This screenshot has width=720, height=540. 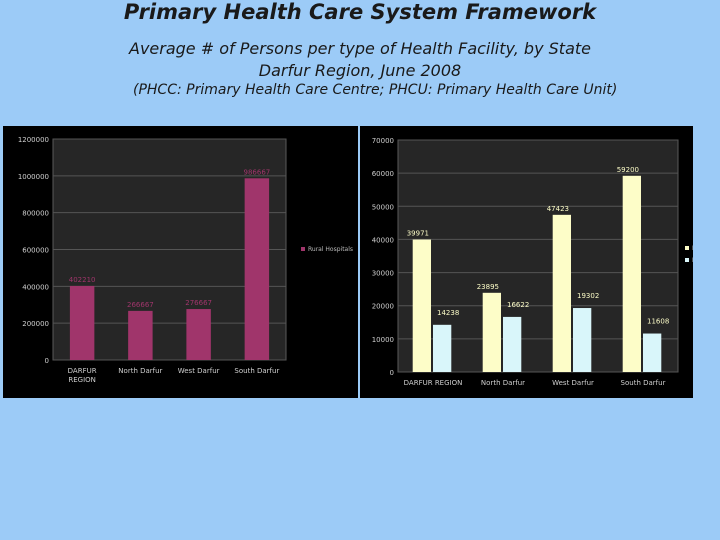 What do you see at coordinates (383, 340) in the screenshot?
I see `y-tick-label: 10000` at bounding box center [383, 340].